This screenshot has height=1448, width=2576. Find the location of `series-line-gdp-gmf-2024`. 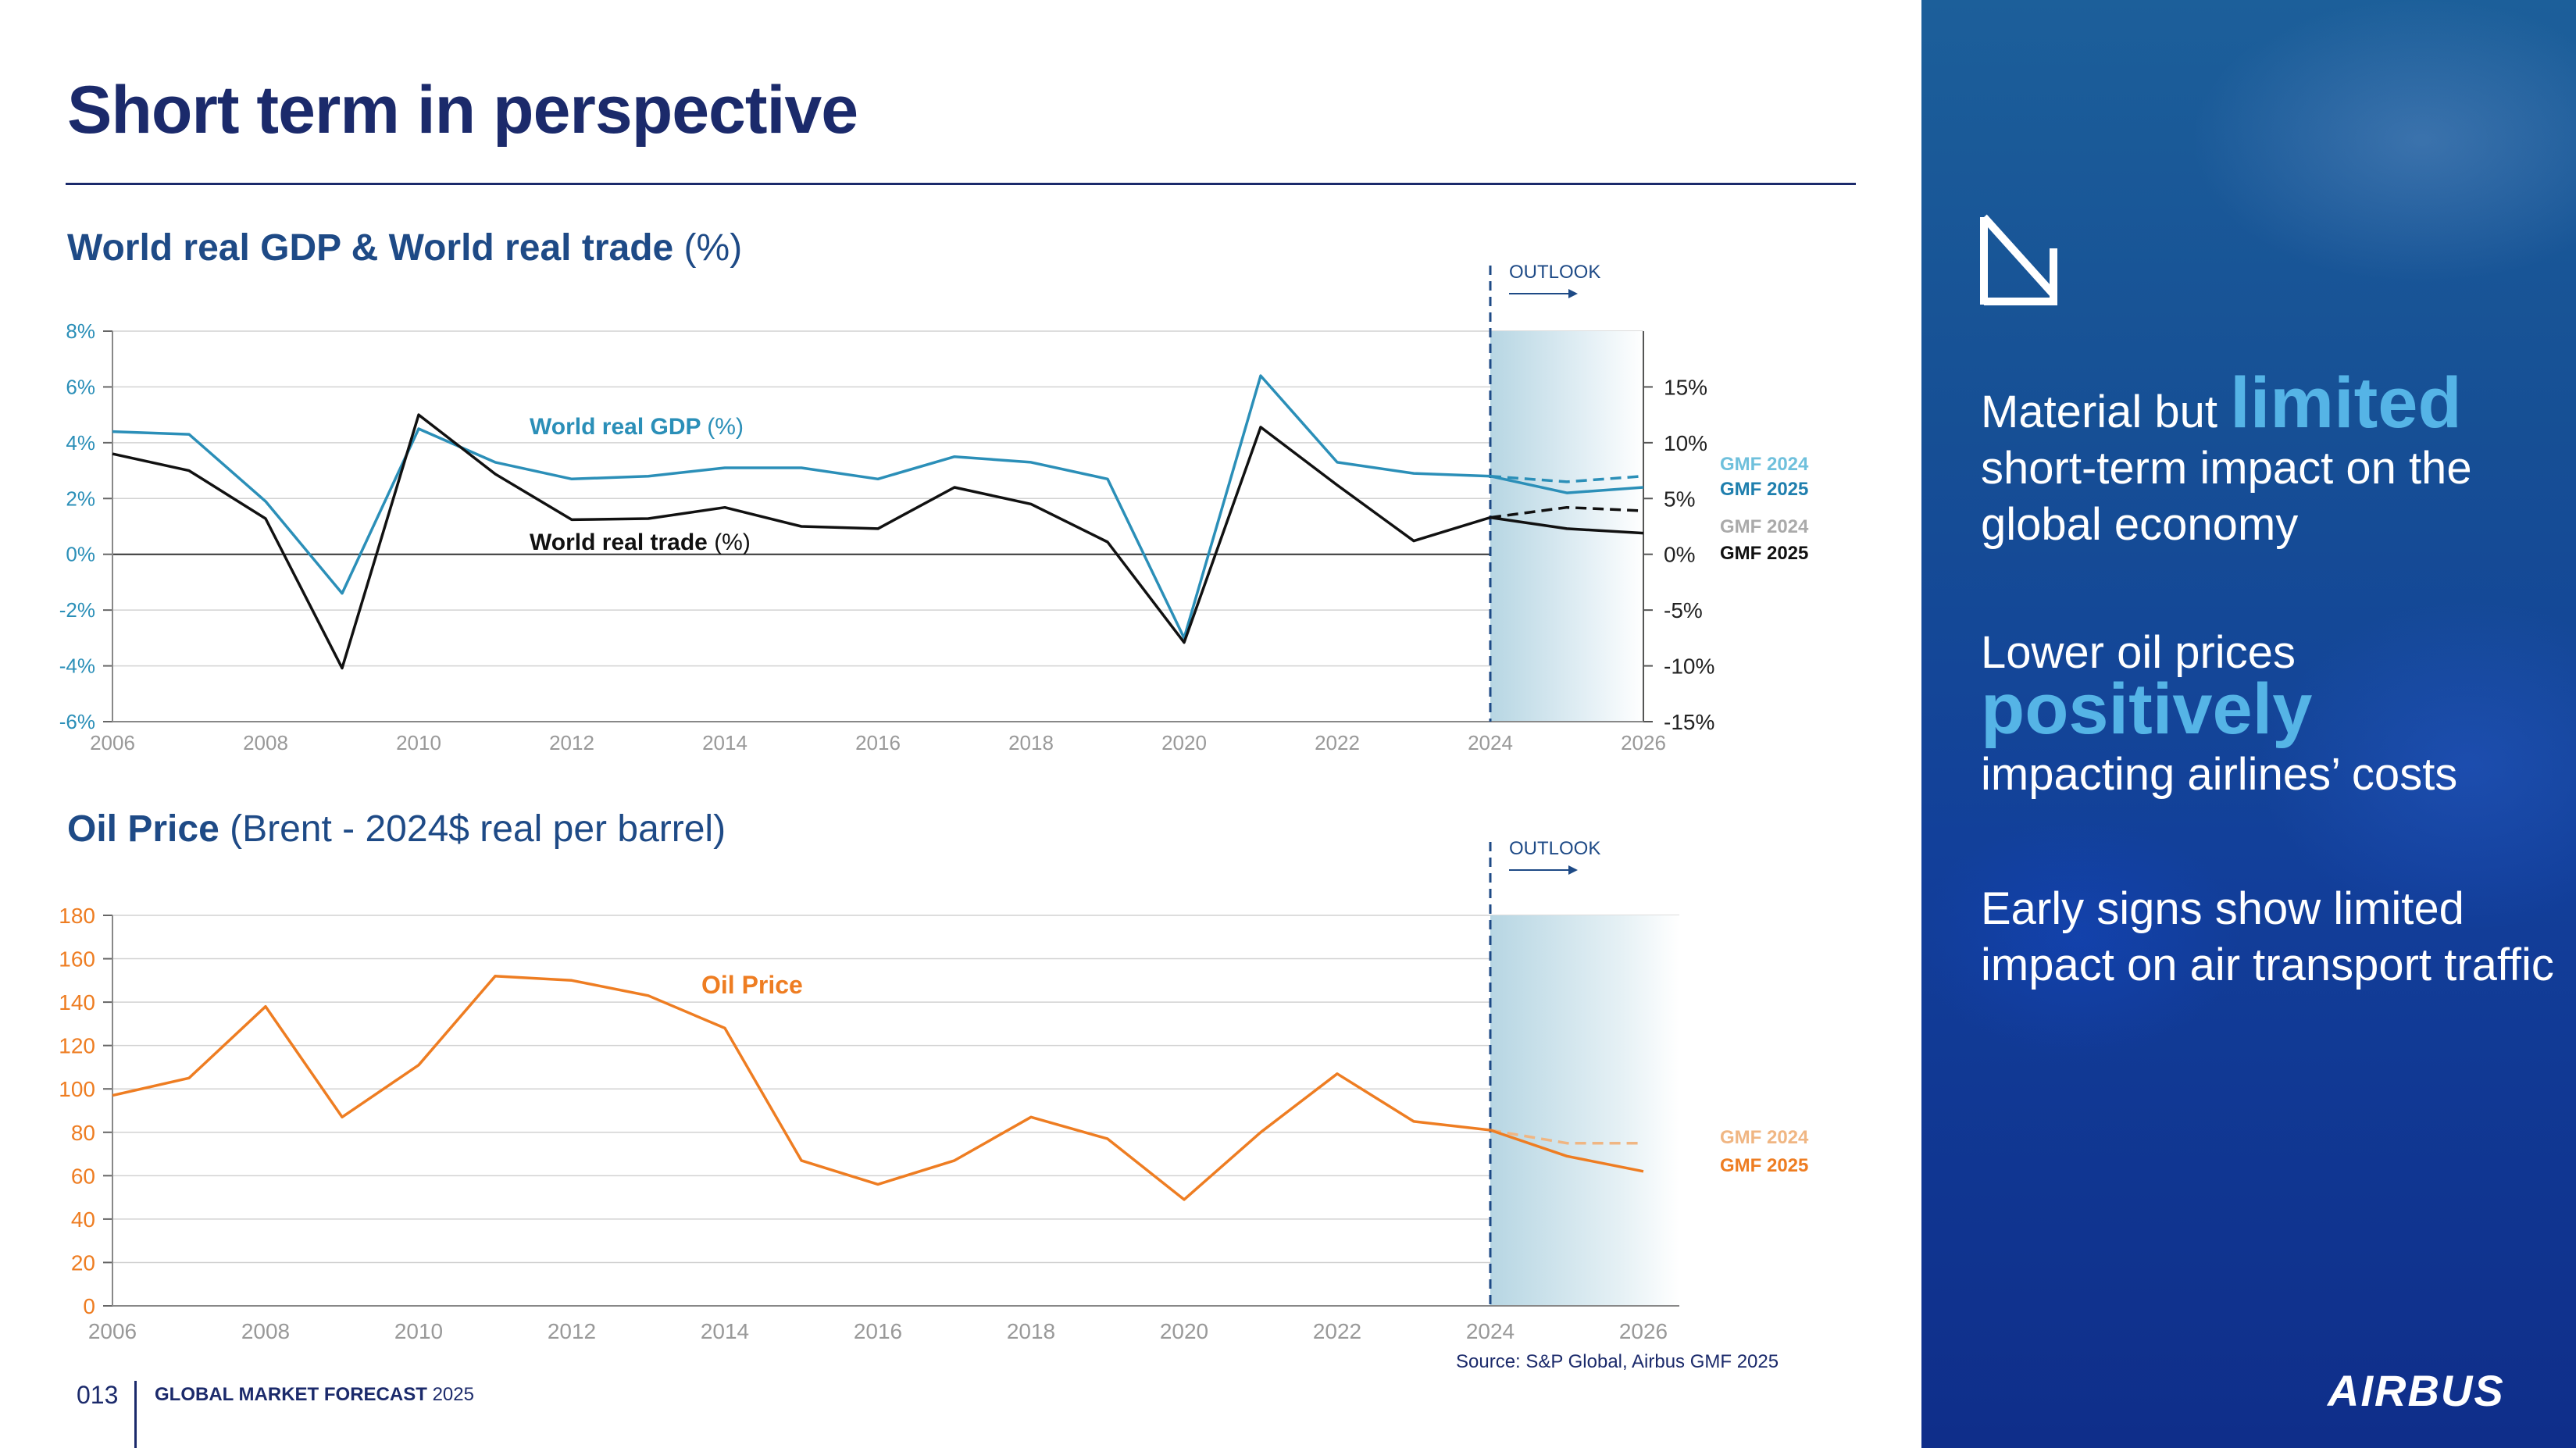

series-line-gdp-gmf-2024 is located at coordinates (1567, 478).